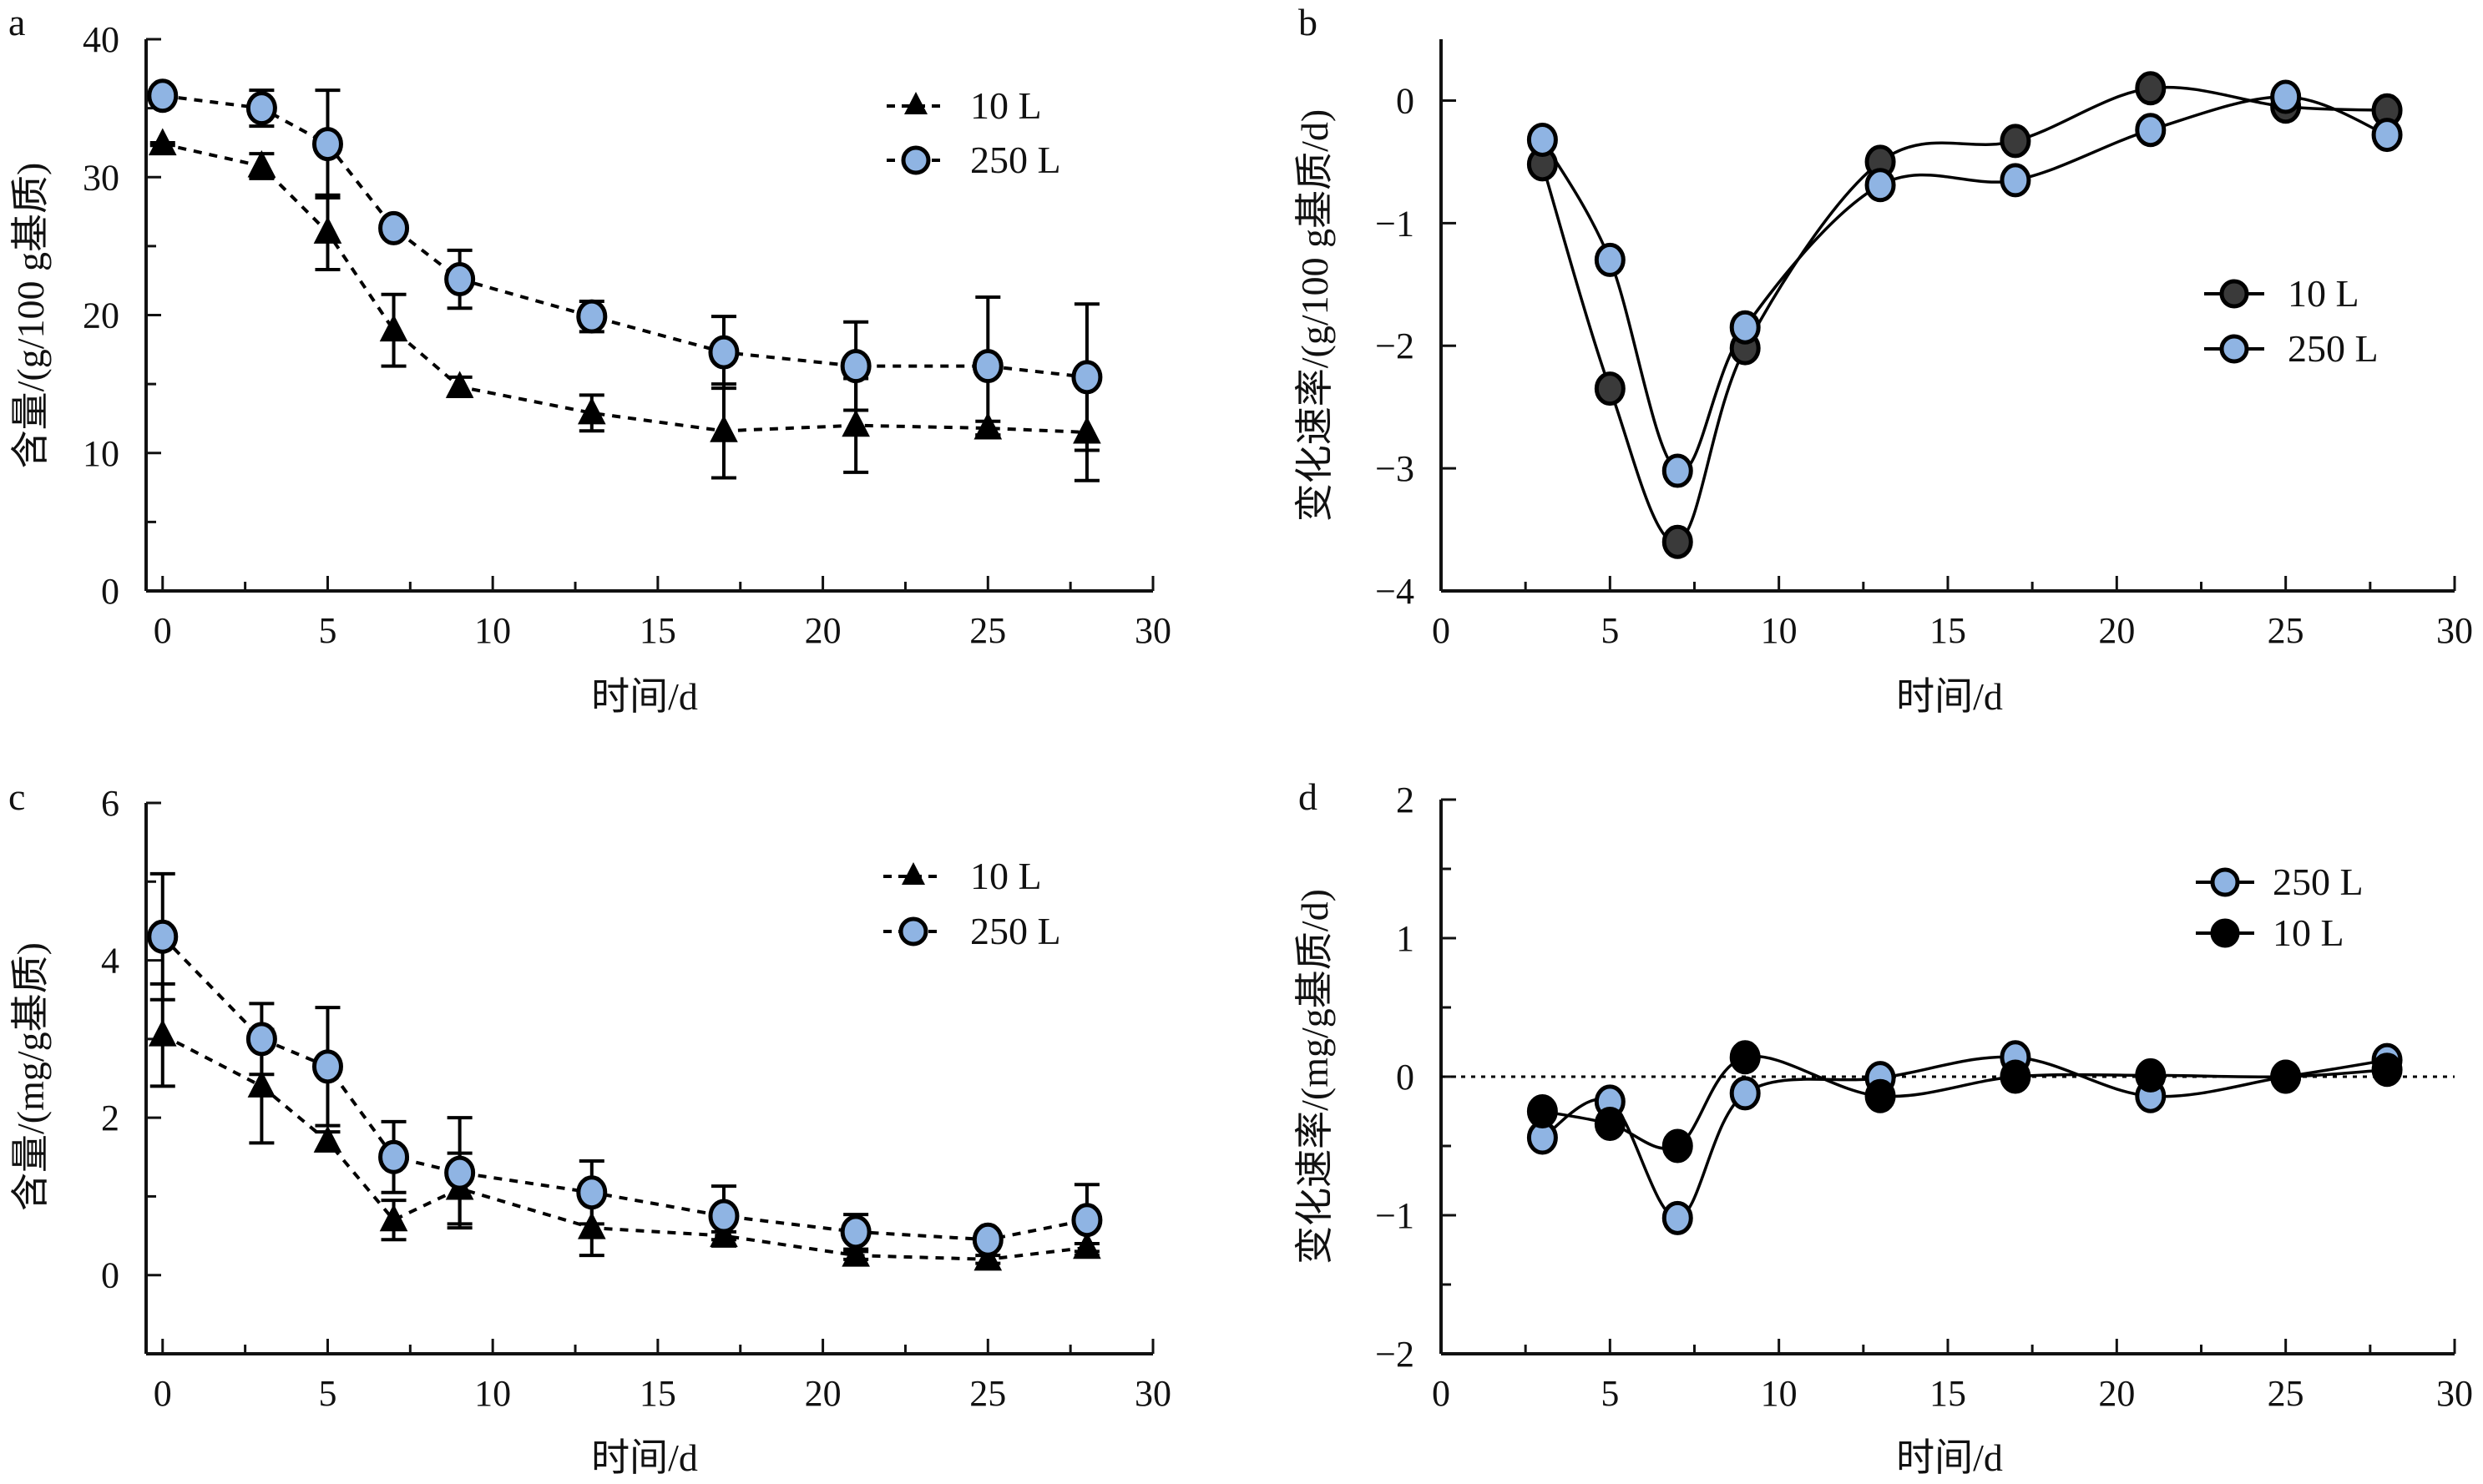  Describe the element at coordinates (101, 315) in the screenshot. I see `y-tick-label: 20` at that location.